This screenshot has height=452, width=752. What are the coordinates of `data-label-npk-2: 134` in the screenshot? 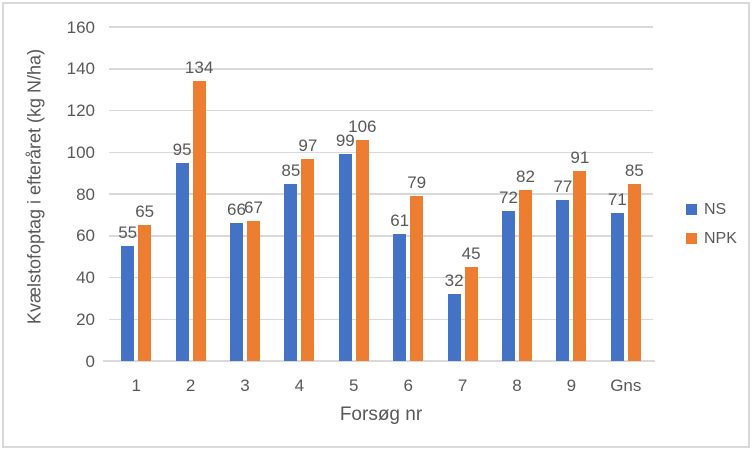 It's located at (199, 68).